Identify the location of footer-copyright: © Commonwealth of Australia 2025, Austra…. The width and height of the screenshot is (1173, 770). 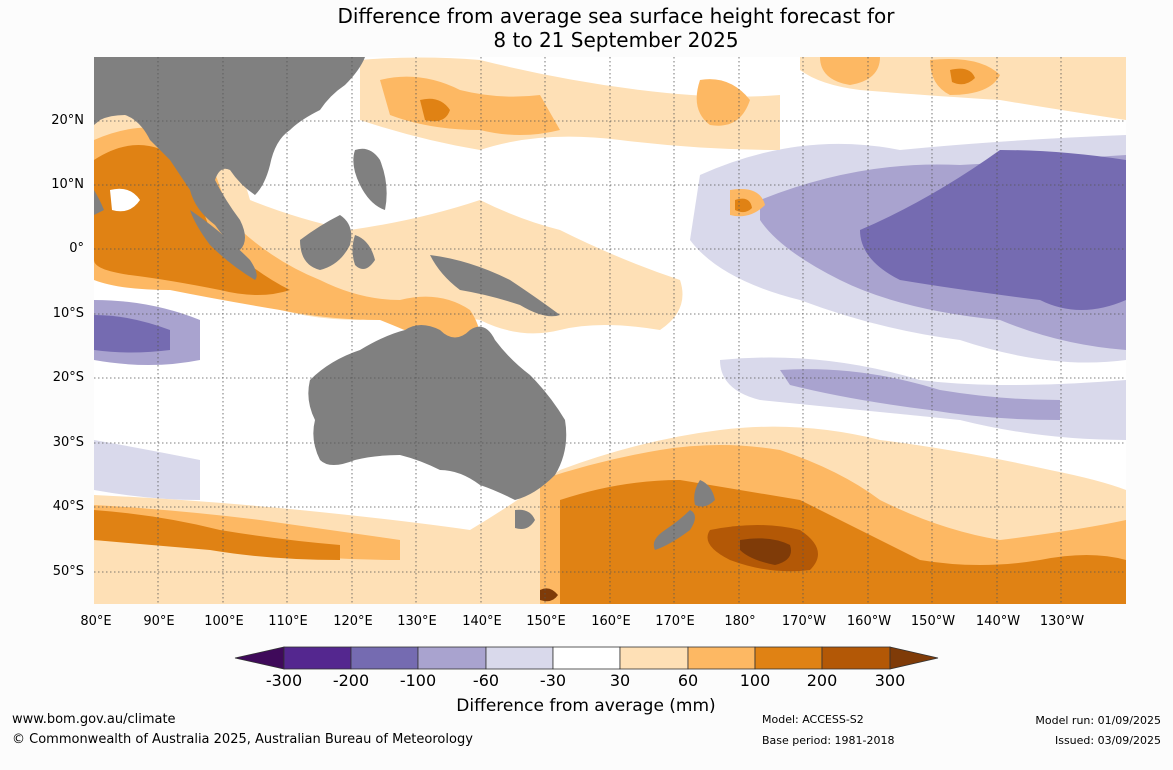
(242, 739).